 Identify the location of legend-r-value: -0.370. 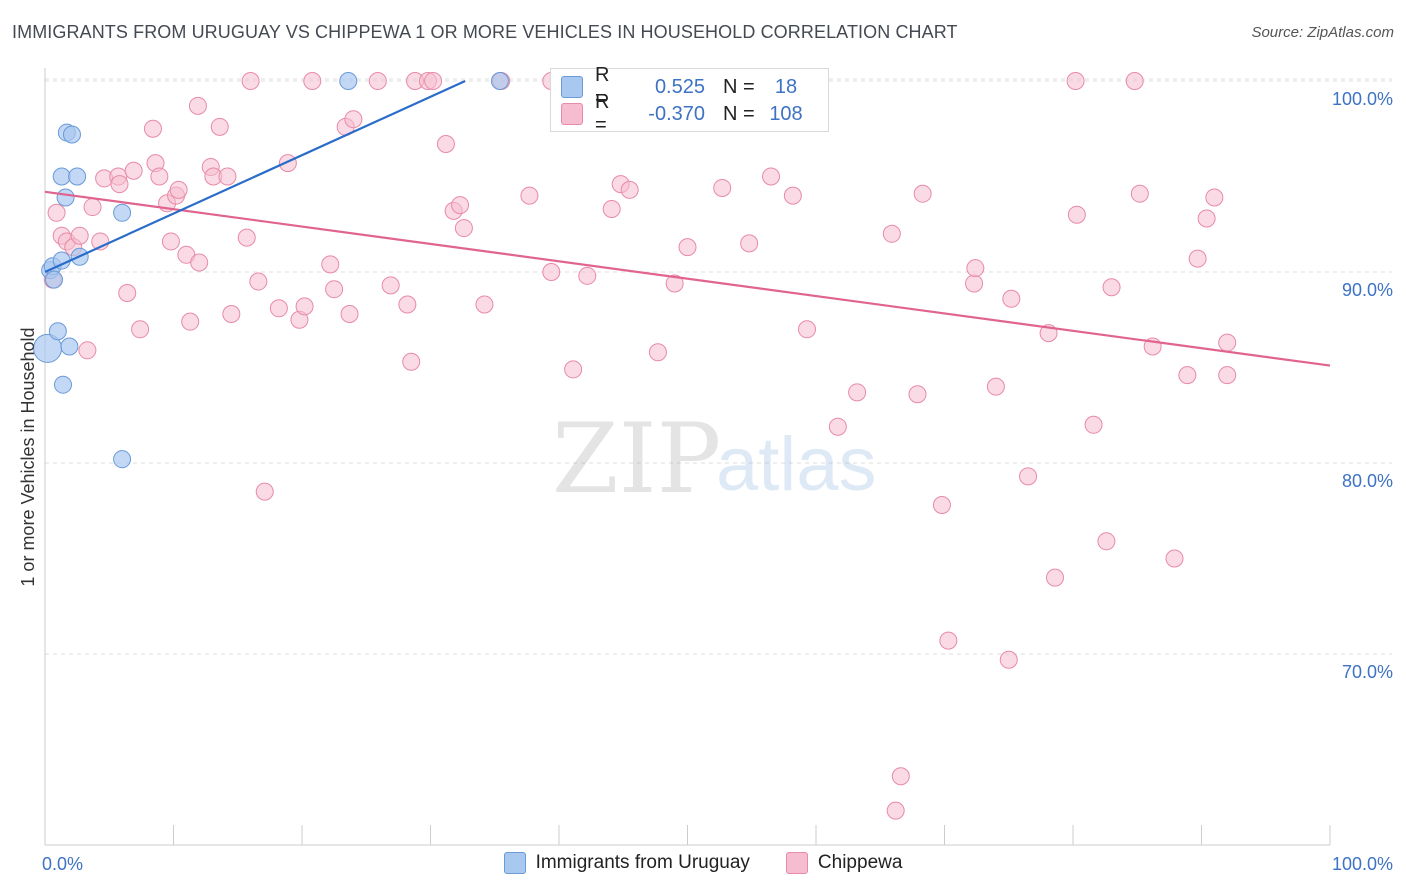
(676, 113).